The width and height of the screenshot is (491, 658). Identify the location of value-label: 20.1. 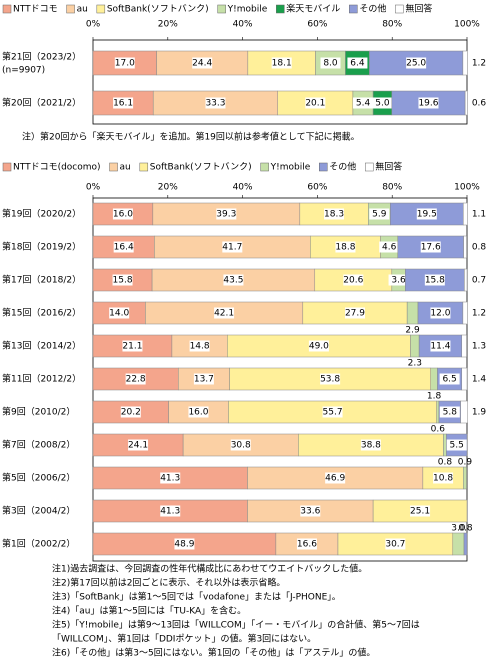
(315, 104).